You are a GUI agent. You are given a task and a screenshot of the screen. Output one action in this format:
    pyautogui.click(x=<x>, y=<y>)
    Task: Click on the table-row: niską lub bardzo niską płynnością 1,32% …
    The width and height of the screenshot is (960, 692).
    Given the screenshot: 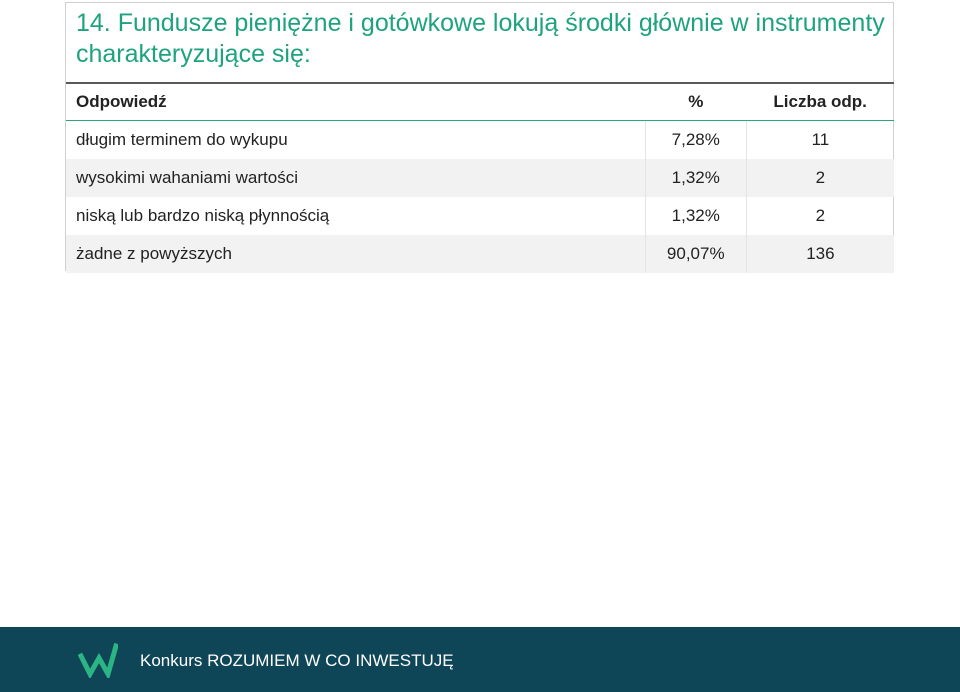 What is the action you would take?
    pyautogui.click(x=480, y=216)
    